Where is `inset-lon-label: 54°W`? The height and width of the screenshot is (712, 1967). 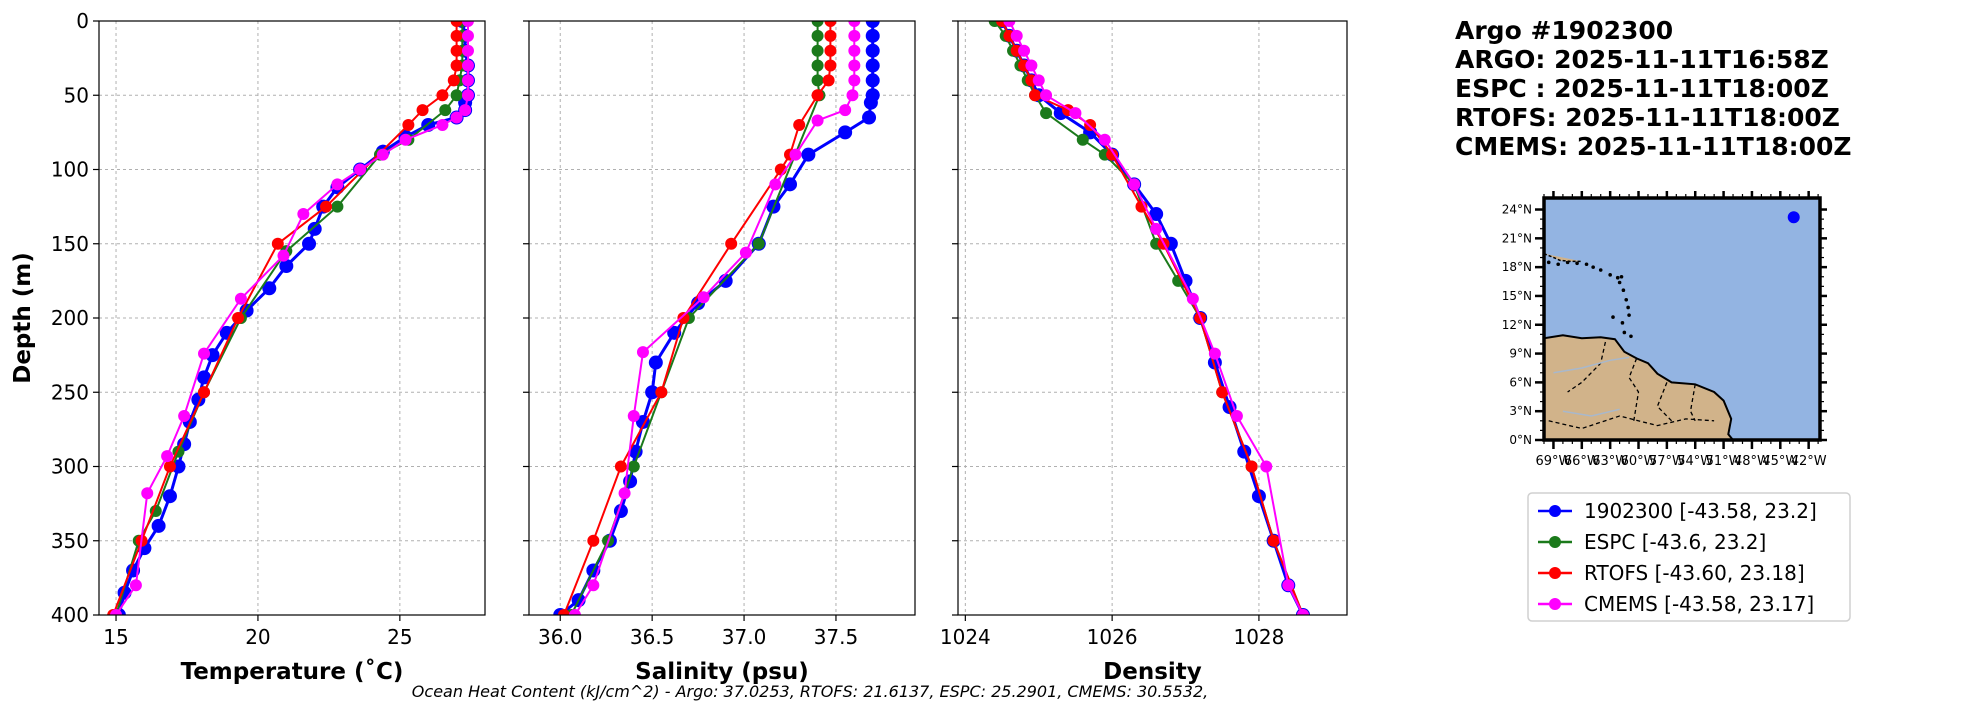
inset-lon-label: 54°W is located at coordinates (1695, 461).